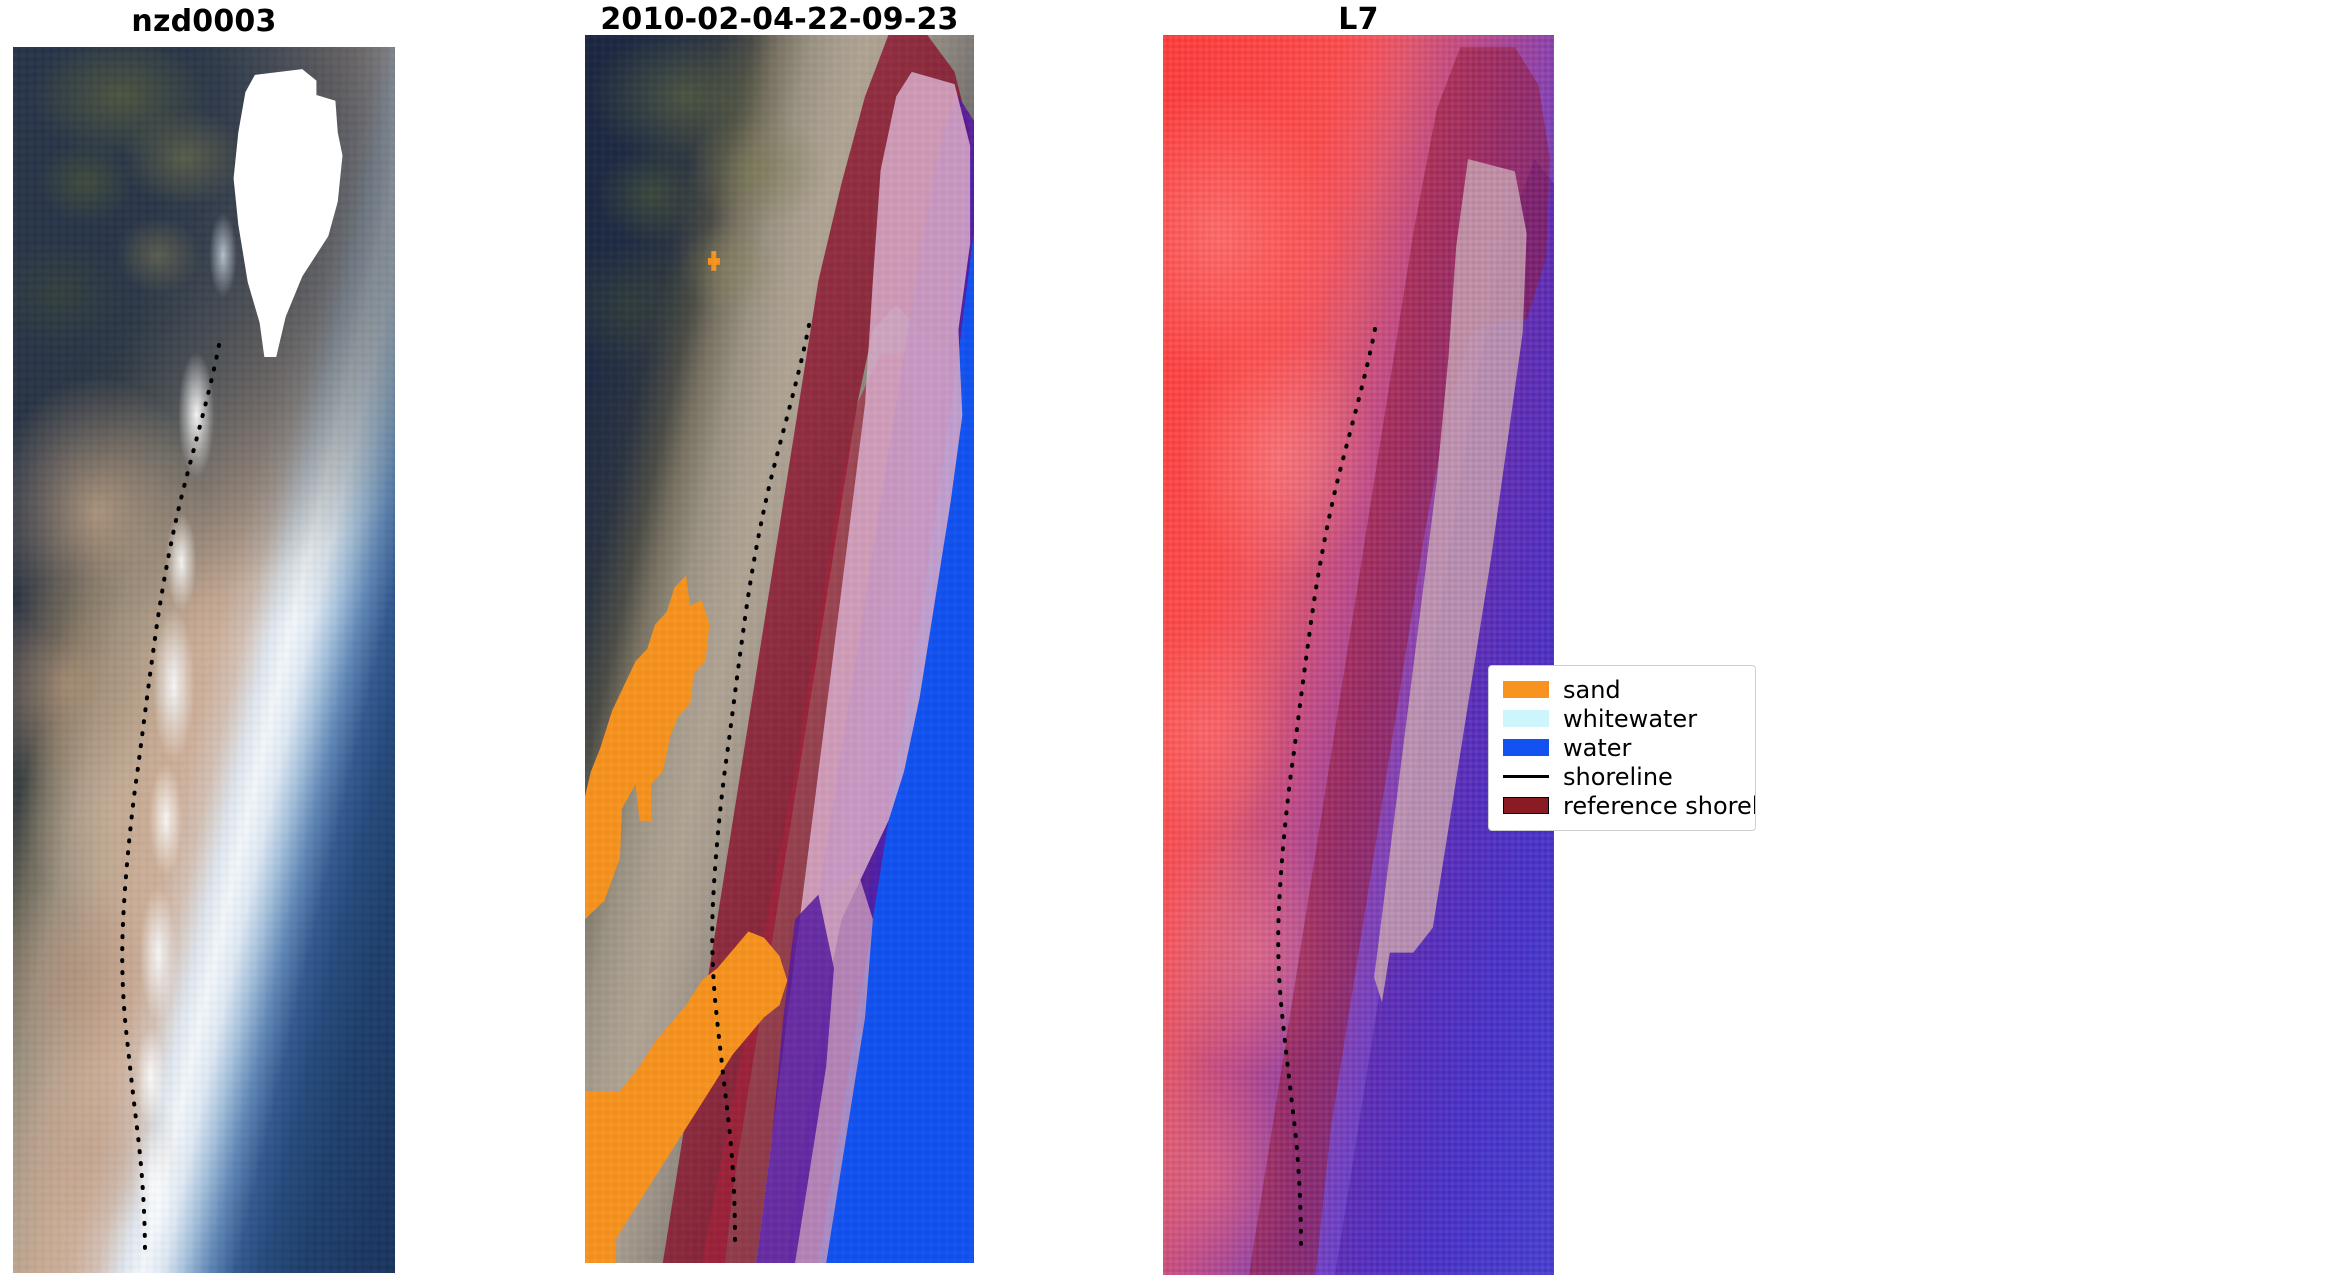  What do you see at coordinates (1526, 747) in the screenshot?
I see `water-color-swatch` at bounding box center [1526, 747].